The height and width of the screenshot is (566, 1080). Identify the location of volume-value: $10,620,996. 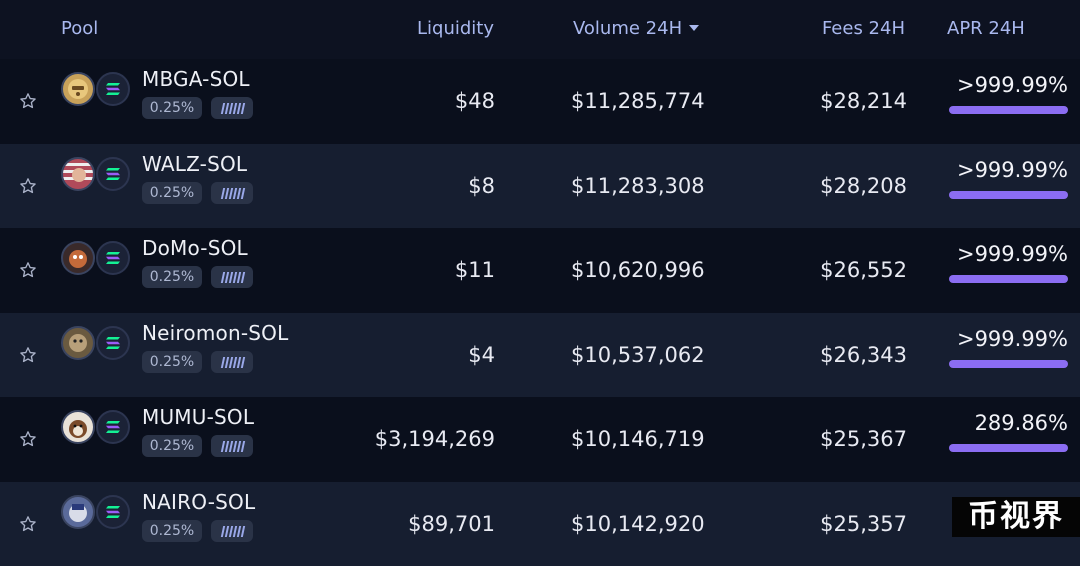
(638, 270).